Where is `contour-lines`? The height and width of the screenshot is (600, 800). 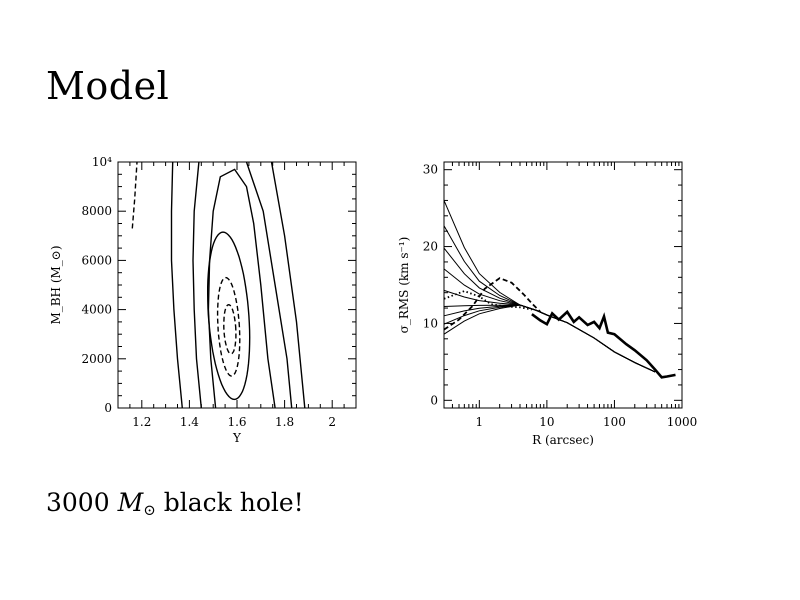 contour-lines is located at coordinates (218, 285).